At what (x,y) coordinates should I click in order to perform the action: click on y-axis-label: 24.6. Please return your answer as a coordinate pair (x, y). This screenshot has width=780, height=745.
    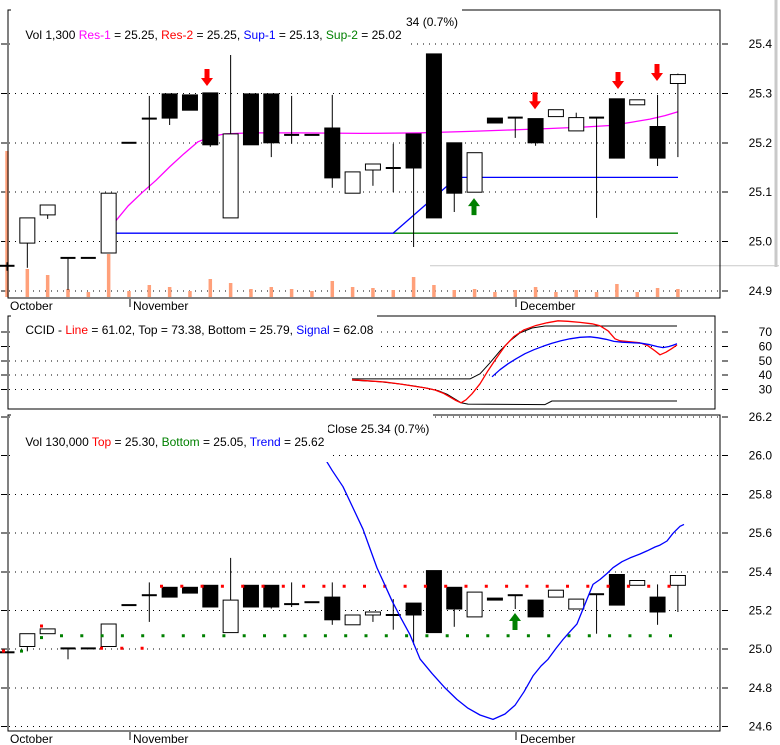
    Looking at the image, I should click on (761, 727).